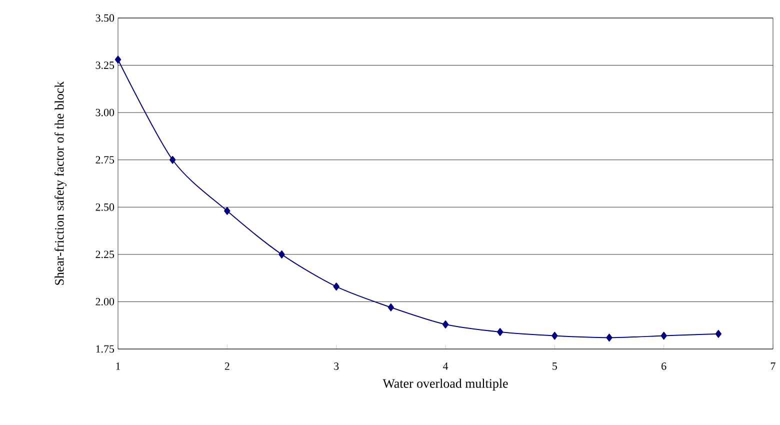  Describe the element at coordinates (336, 366) in the screenshot. I see `x-tick-label: 3` at that location.